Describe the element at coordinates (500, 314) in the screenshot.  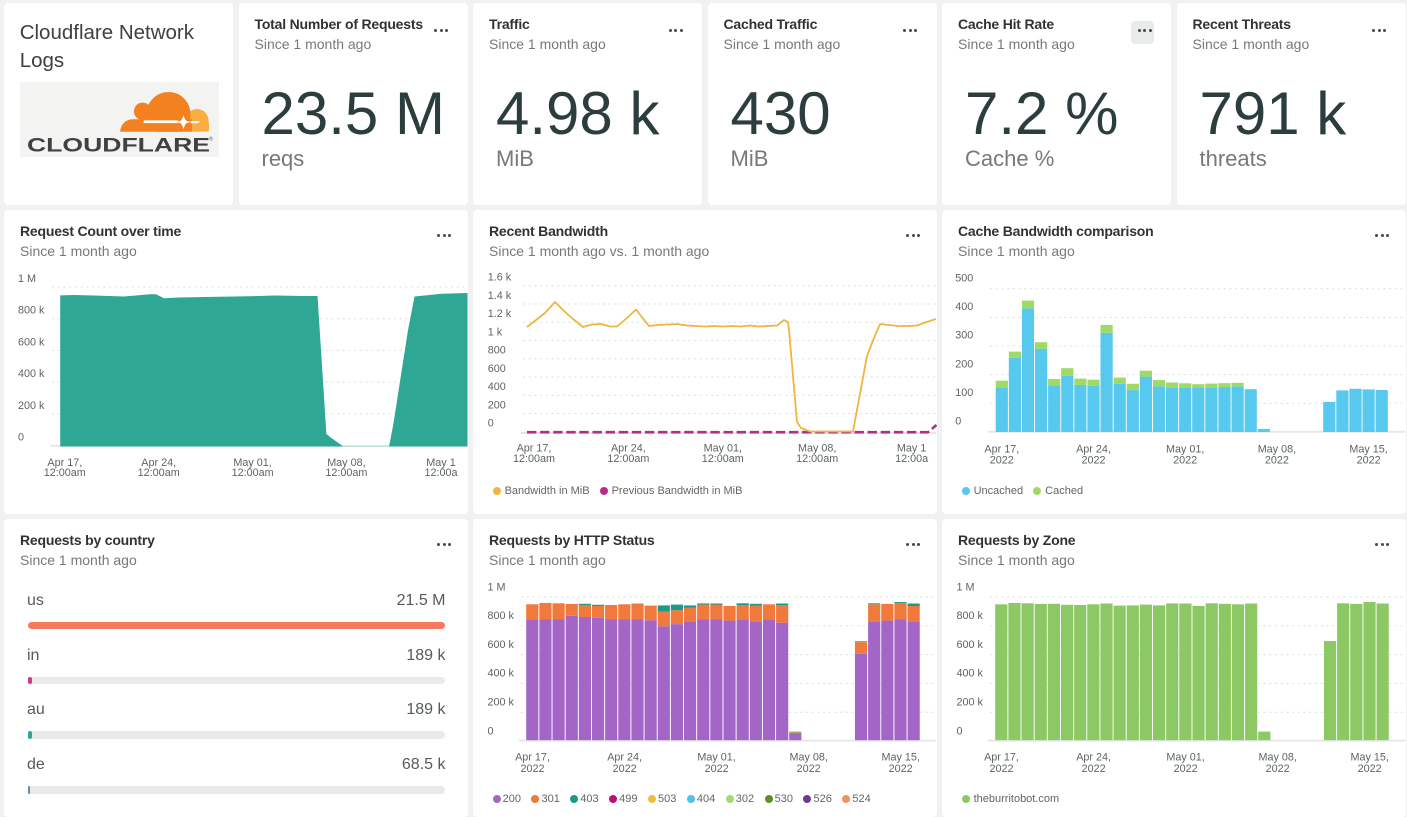
I see `svg-text: 1.2 k` at that location.